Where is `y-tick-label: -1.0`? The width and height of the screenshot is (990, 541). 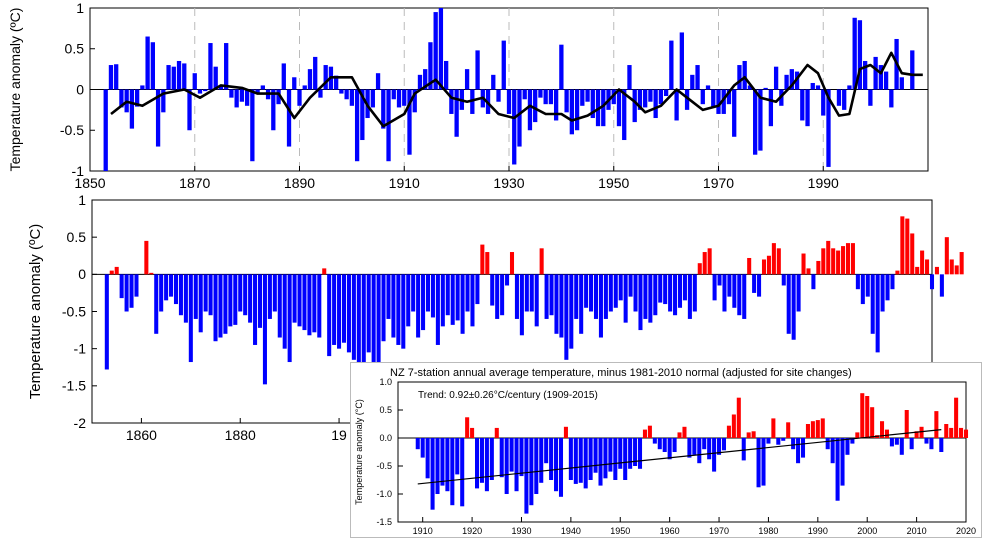
y-tick-label: -1.0 is located at coordinates (384, 494).